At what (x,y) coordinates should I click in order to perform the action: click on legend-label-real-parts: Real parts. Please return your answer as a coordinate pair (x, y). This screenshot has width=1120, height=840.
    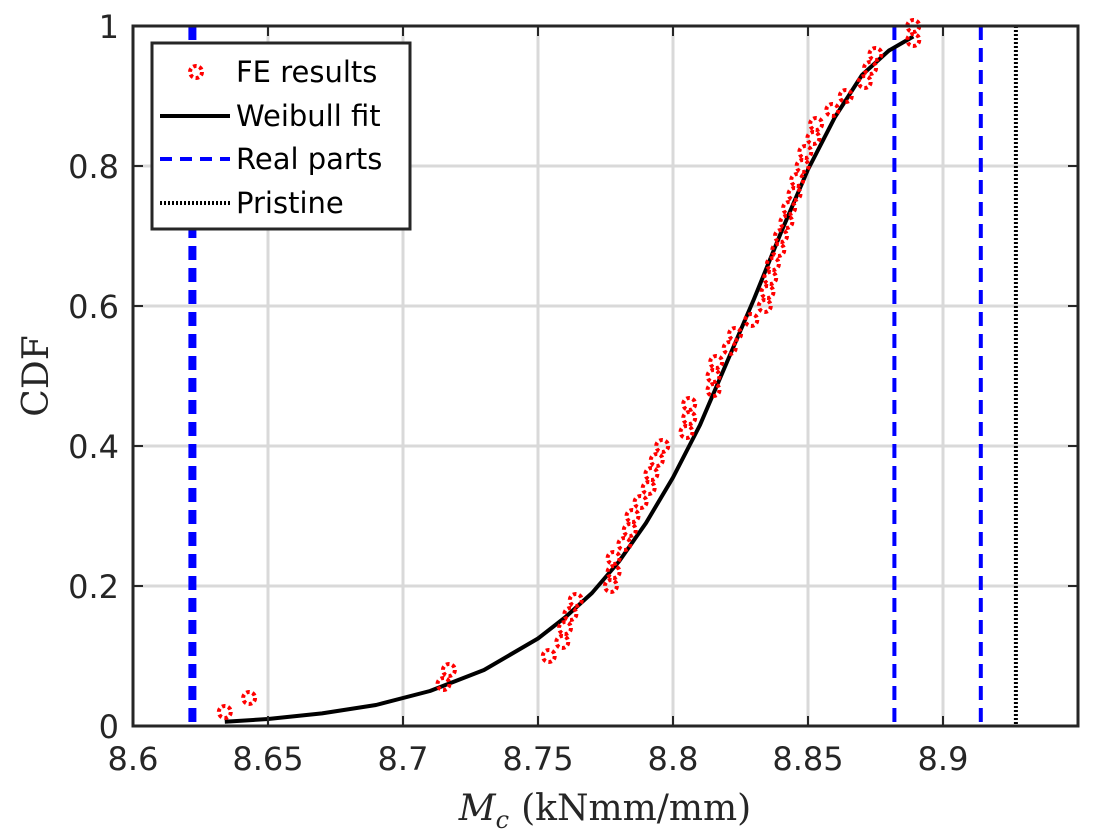
    Looking at the image, I should click on (309, 159).